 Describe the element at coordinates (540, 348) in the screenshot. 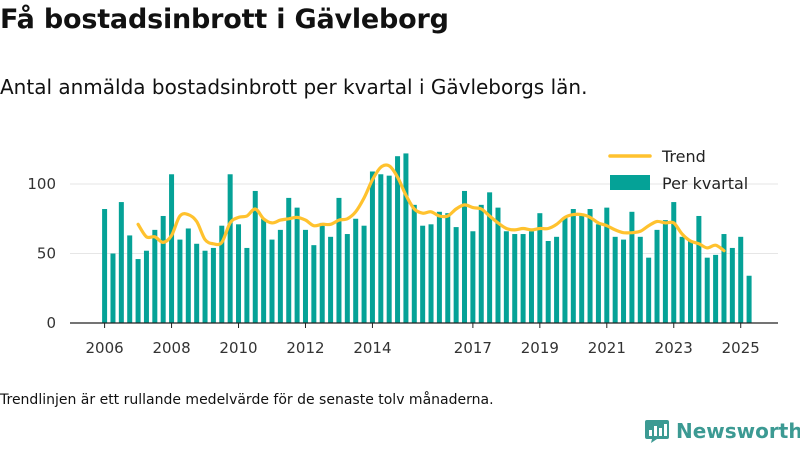

I see `x-tick-label: 2019` at that location.